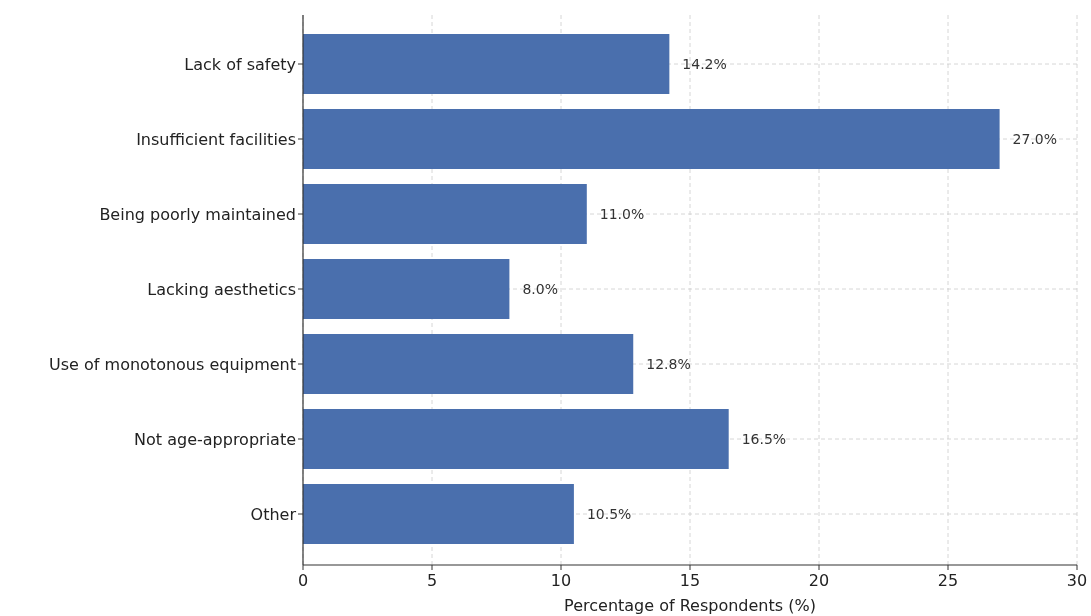 The image size is (1091, 616). I want to click on y-tick-label: Lacking aesthetics, so click(221, 289).